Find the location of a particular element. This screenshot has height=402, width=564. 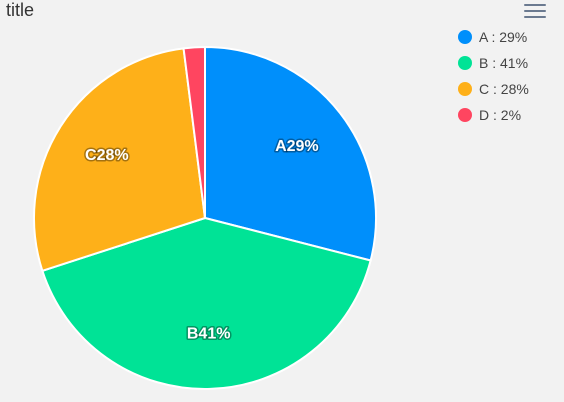

hamburger-menu-icon is located at coordinates (535, 12).